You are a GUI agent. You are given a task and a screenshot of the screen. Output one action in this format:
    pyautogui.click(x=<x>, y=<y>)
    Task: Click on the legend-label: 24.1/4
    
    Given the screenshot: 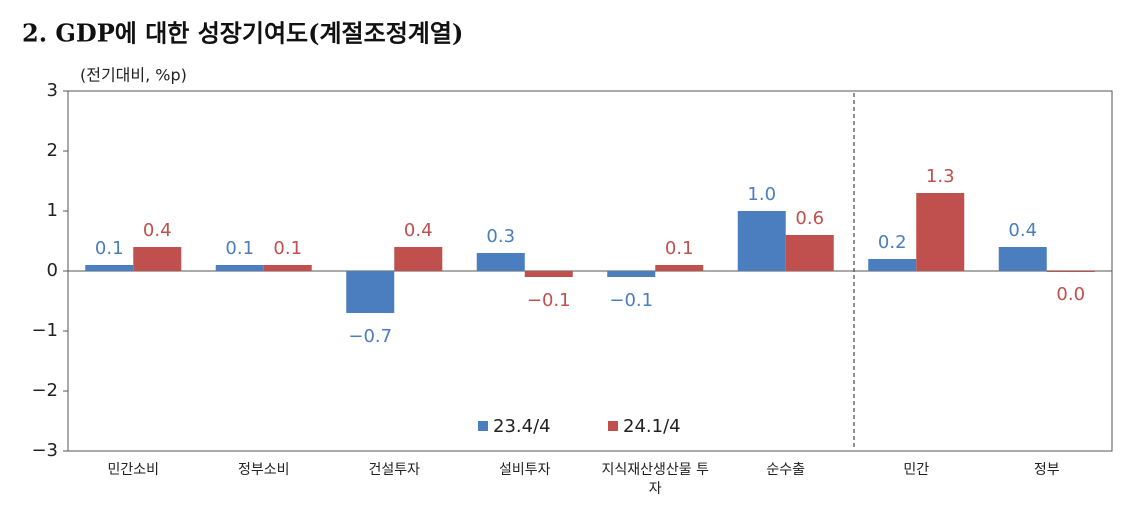 What is the action you would take?
    pyautogui.click(x=652, y=426)
    